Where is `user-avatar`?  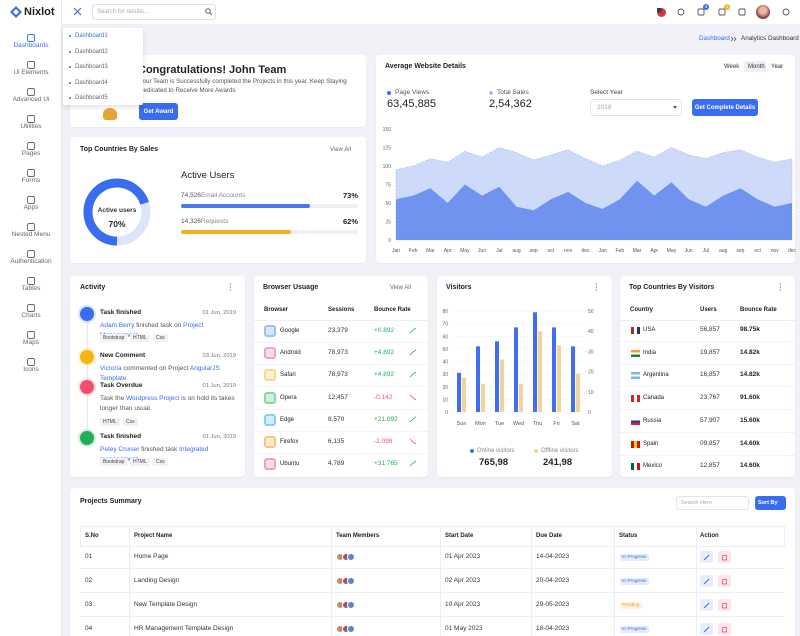
user-avatar is located at coordinates (763, 12).